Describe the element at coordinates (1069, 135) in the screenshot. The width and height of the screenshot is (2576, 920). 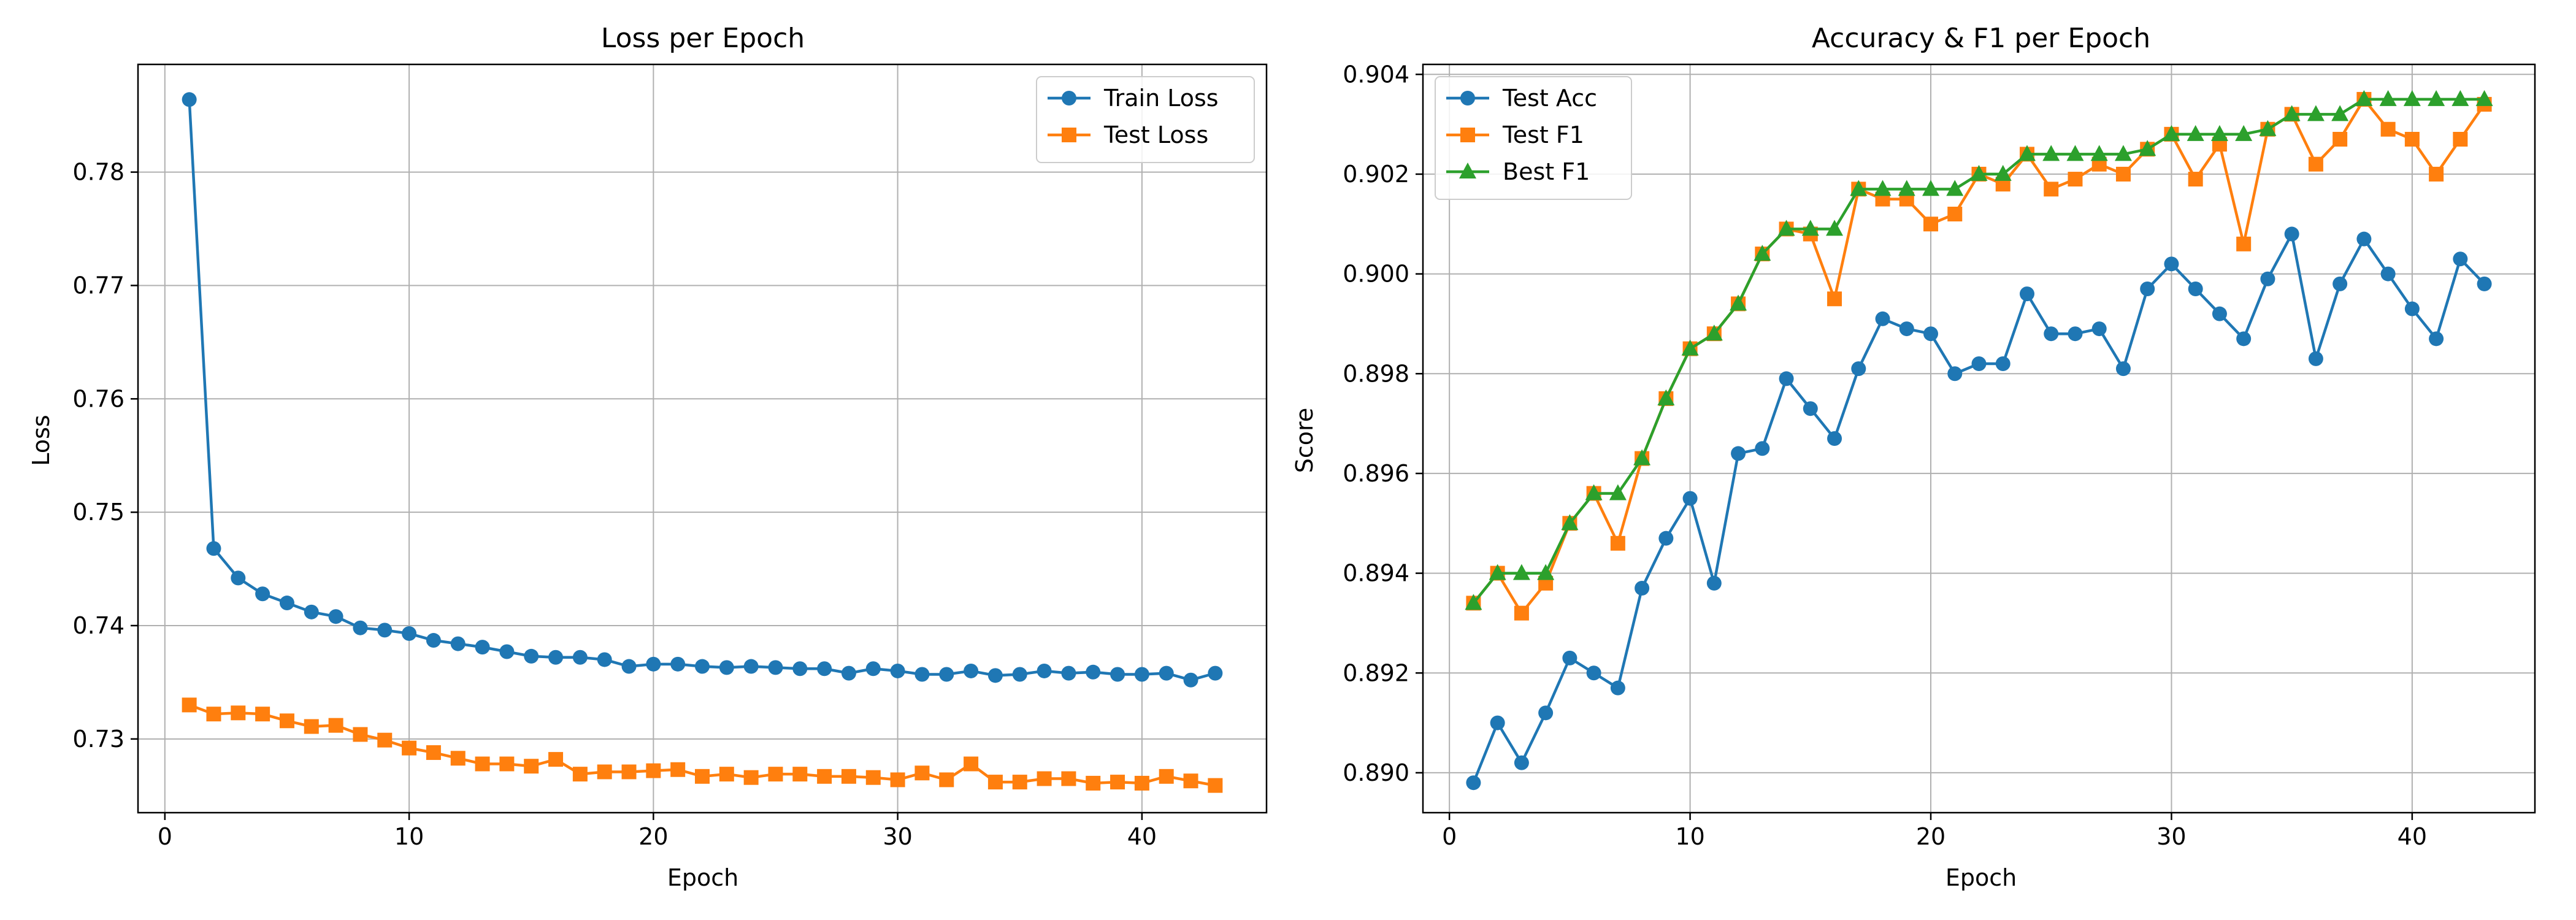
I see `legend-marker-test-loss` at that location.